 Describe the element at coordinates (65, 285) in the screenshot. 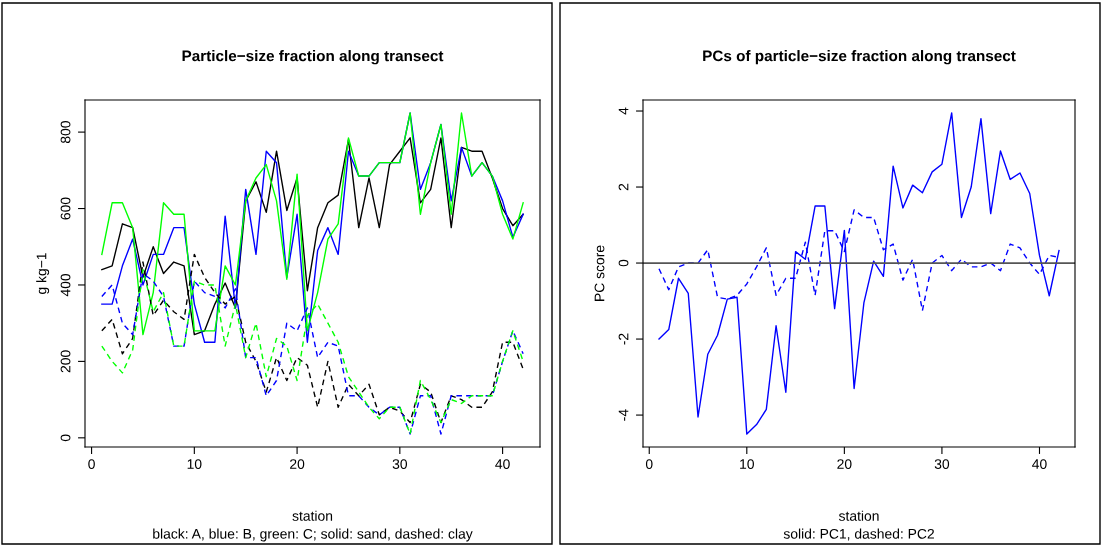

I see `y-tick-label: 400` at that location.